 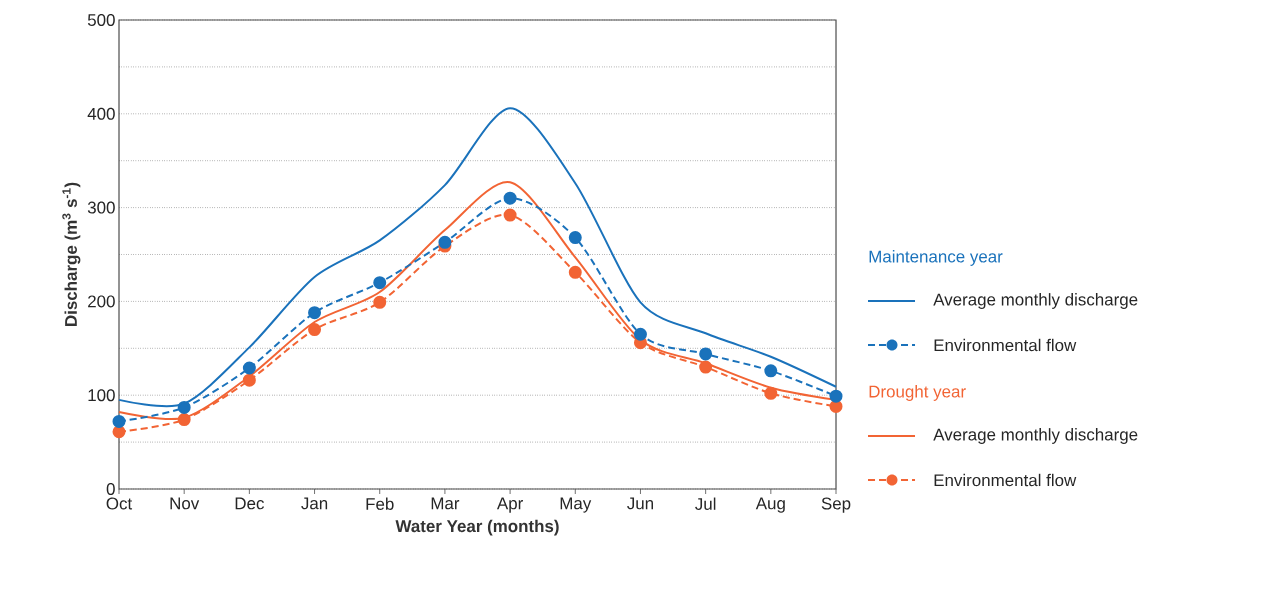 What do you see at coordinates (71, 254) in the screenshot?
I see `y-axis-title: Discharge (m$^{3}$ s$^{-1}$)` at bounding box center [71, 254].